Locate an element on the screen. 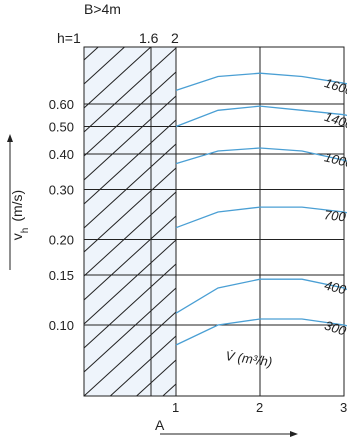  y-tick-label: 0.60 is located at coordinates (61, 104).